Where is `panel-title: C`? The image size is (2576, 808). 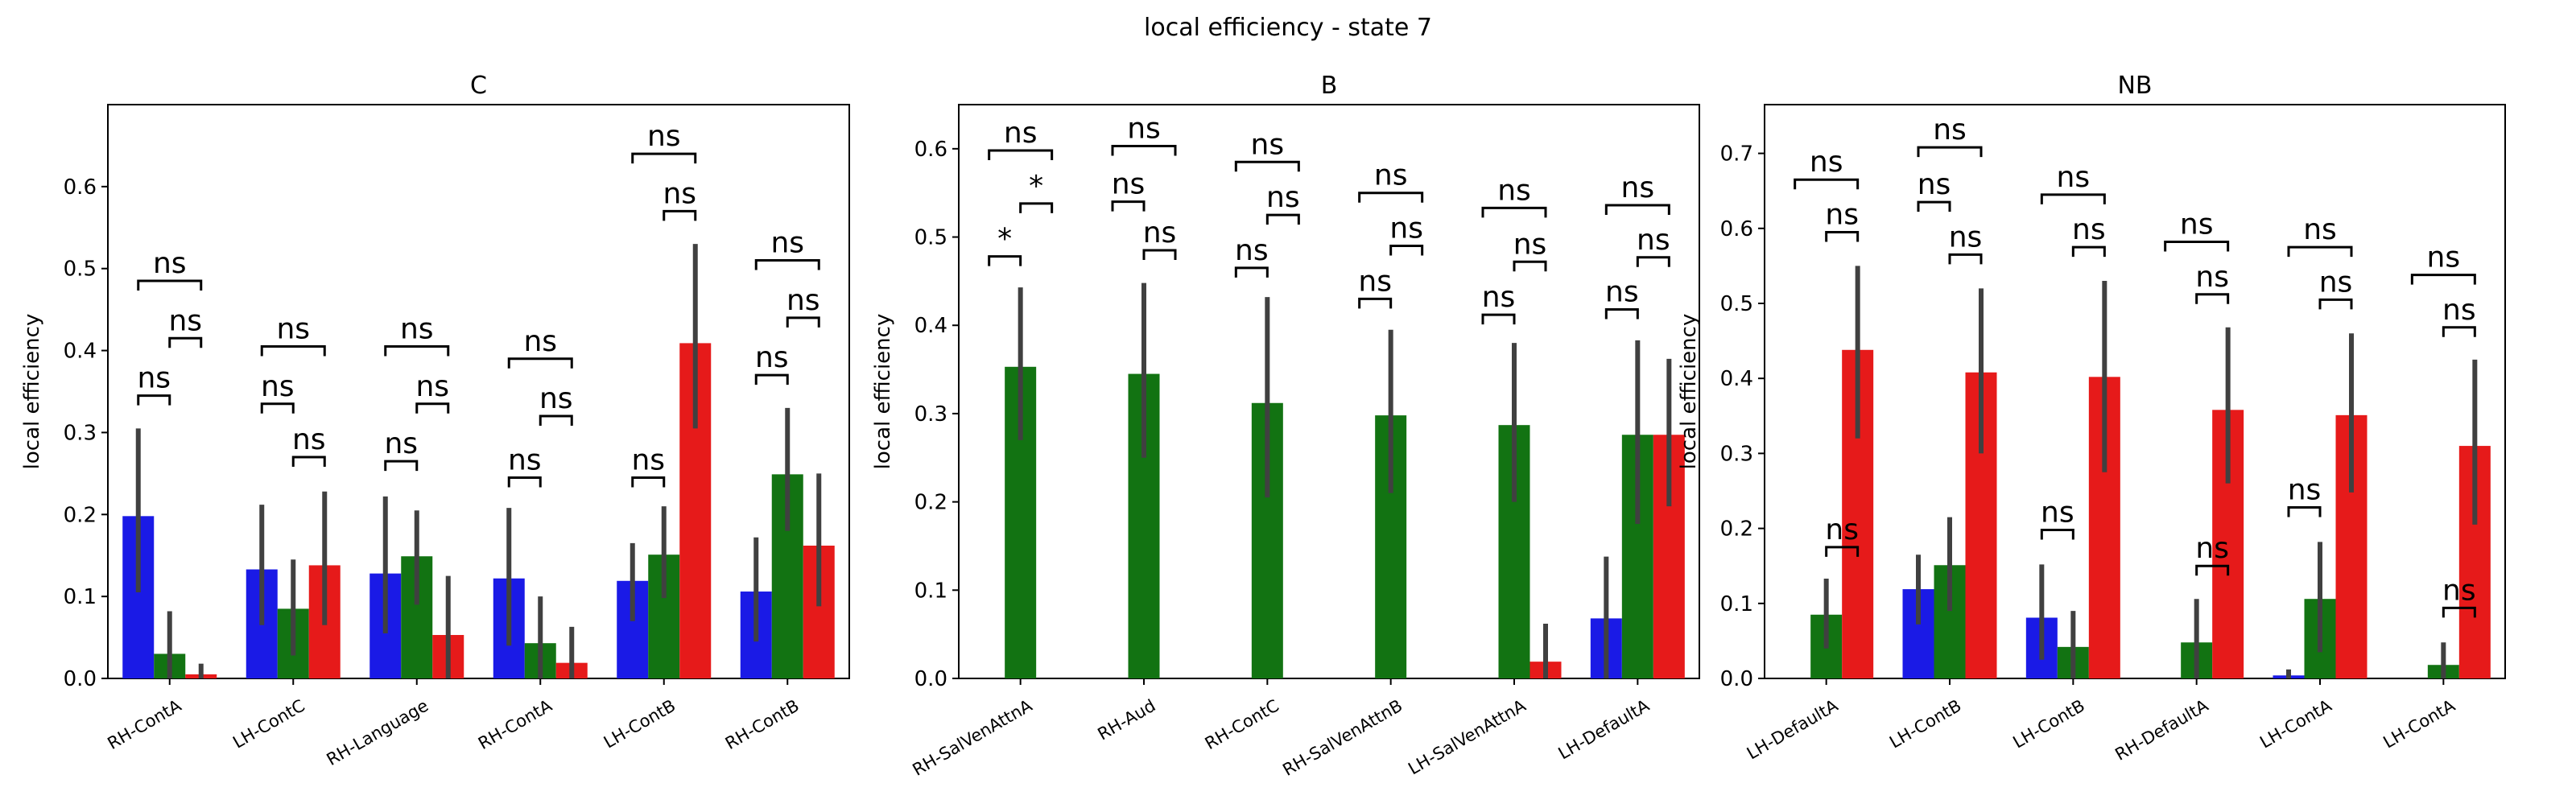 panel-title: C is located at coordinates (478, 86).